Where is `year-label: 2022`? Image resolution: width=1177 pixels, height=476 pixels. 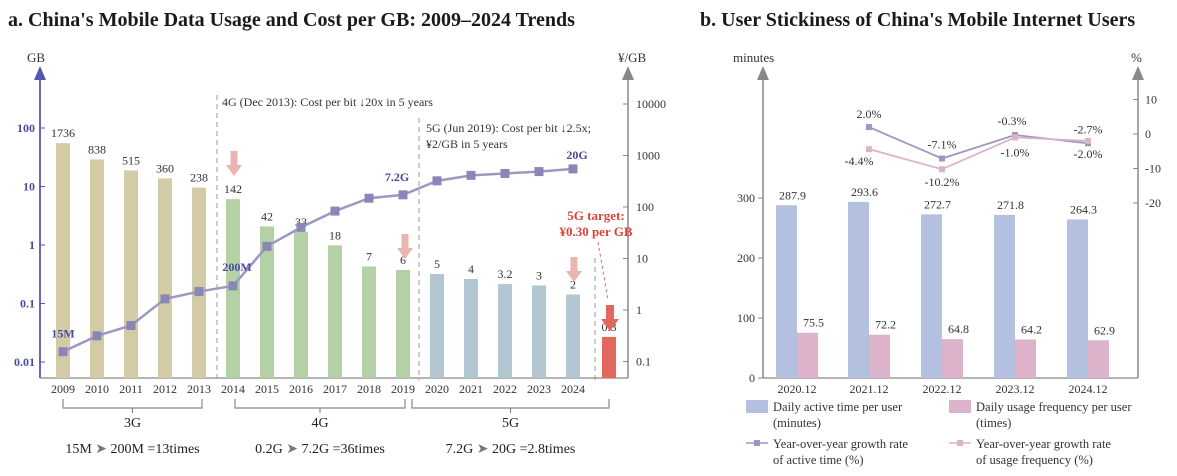
year-label: 2022 is located at coordinates (505, 389).